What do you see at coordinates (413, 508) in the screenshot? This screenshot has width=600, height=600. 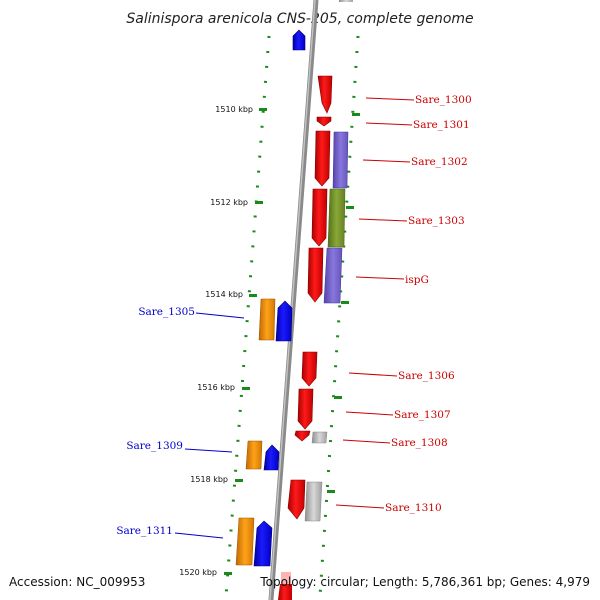 I see `gene-label-sare-1310: Sare_1310` at bounding box center [413, 508].